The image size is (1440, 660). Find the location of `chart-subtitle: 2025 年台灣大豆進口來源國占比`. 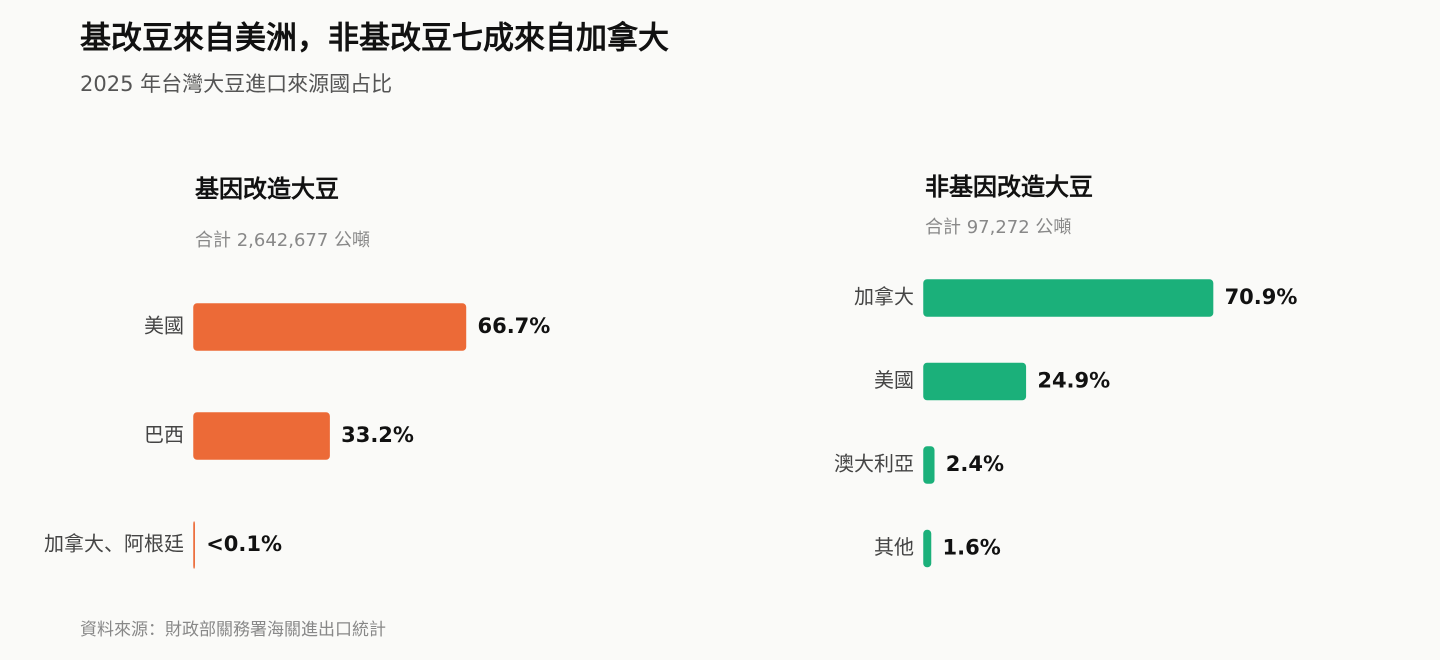

chart-subtitle: 2025 年台灣大豆進口來源國占比 is located at coordinates (236, 84).